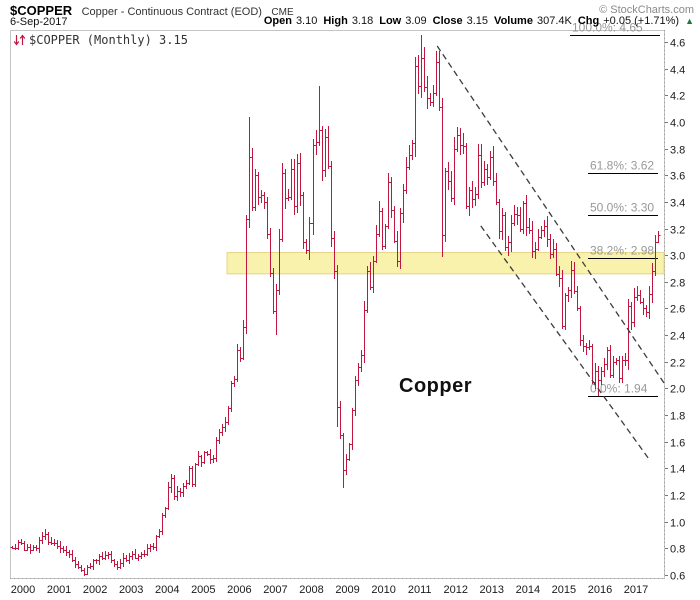 The height and width of the screenshot is (600, 700). Describe the element at coordinates (619, 389) in the screenshot. I see `fib-level-label: 0.0%: 1.94` at that location.